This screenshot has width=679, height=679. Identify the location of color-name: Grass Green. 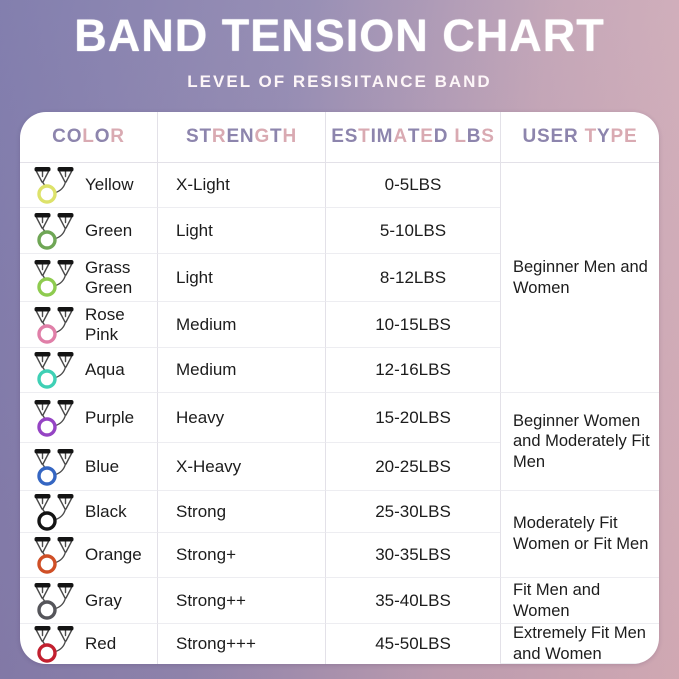
(109, 277).